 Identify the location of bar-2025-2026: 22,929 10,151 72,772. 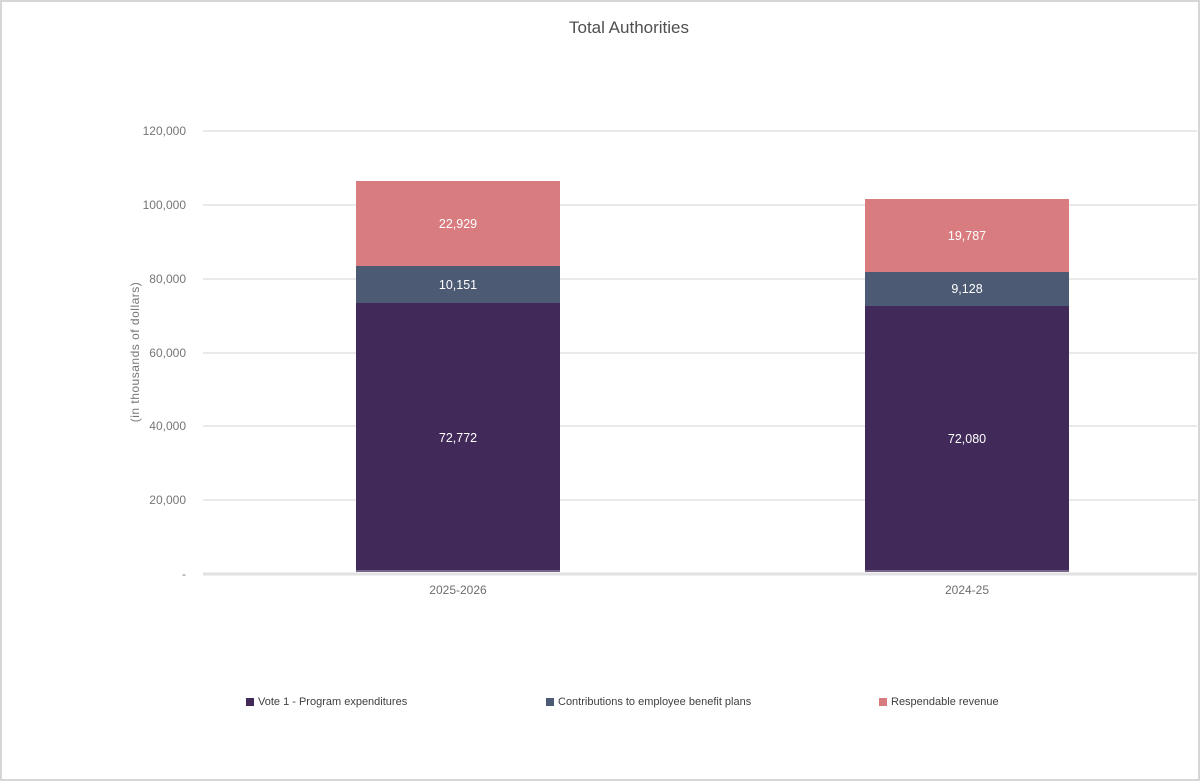
(458, 376).